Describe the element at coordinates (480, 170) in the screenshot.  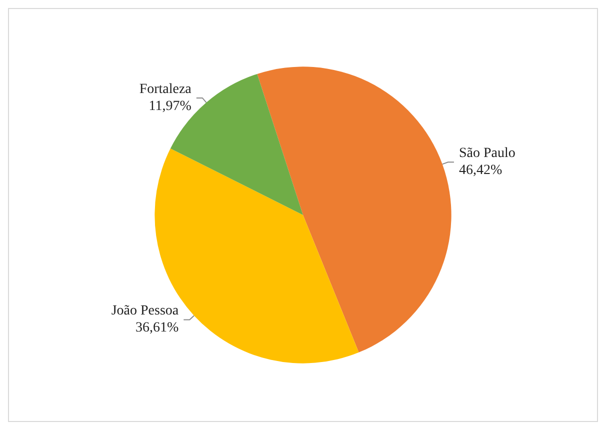
I see `data-label: 46,42%` at that location.